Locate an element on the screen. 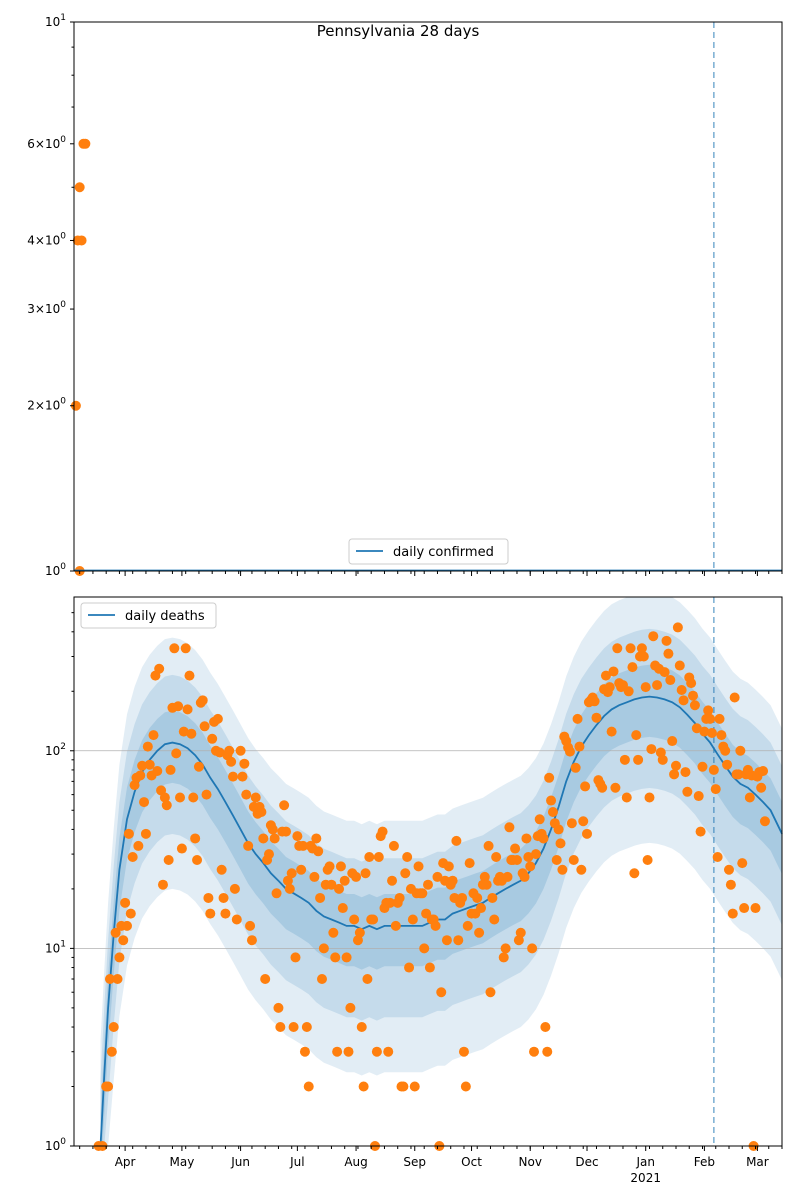  x-tick-label: Apr is located at coordinates (125, 1162).